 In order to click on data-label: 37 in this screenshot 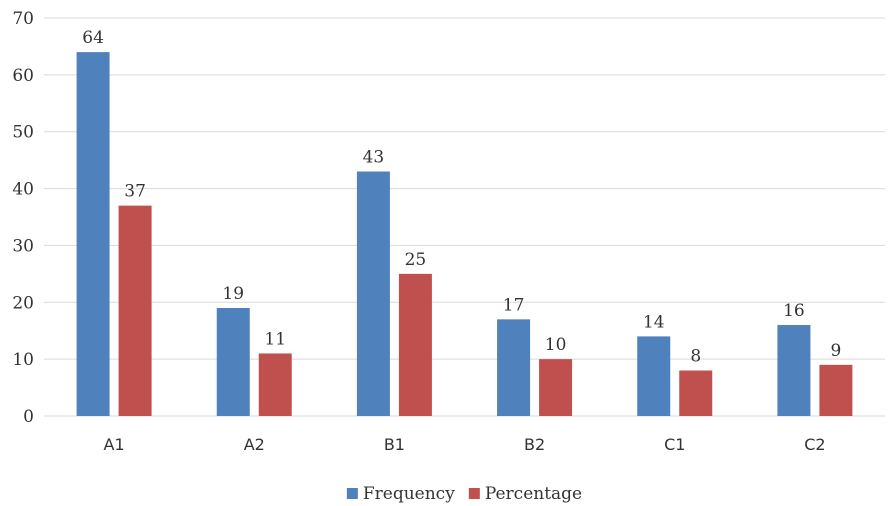, I will do `click(135, 192)`.